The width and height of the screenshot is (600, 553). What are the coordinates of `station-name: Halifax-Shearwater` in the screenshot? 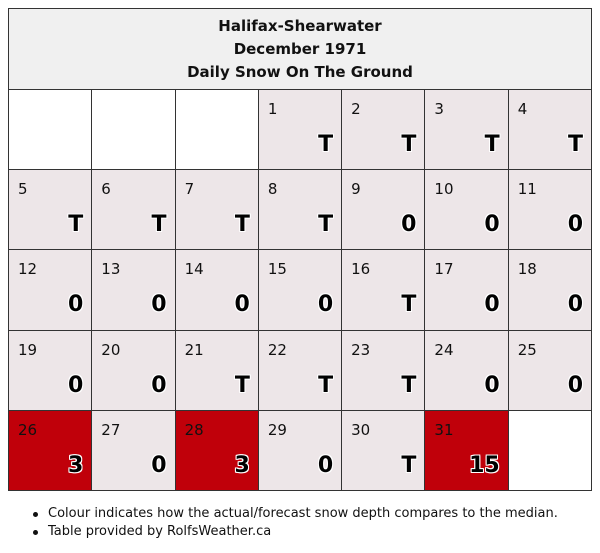 It's located at (300, 25).